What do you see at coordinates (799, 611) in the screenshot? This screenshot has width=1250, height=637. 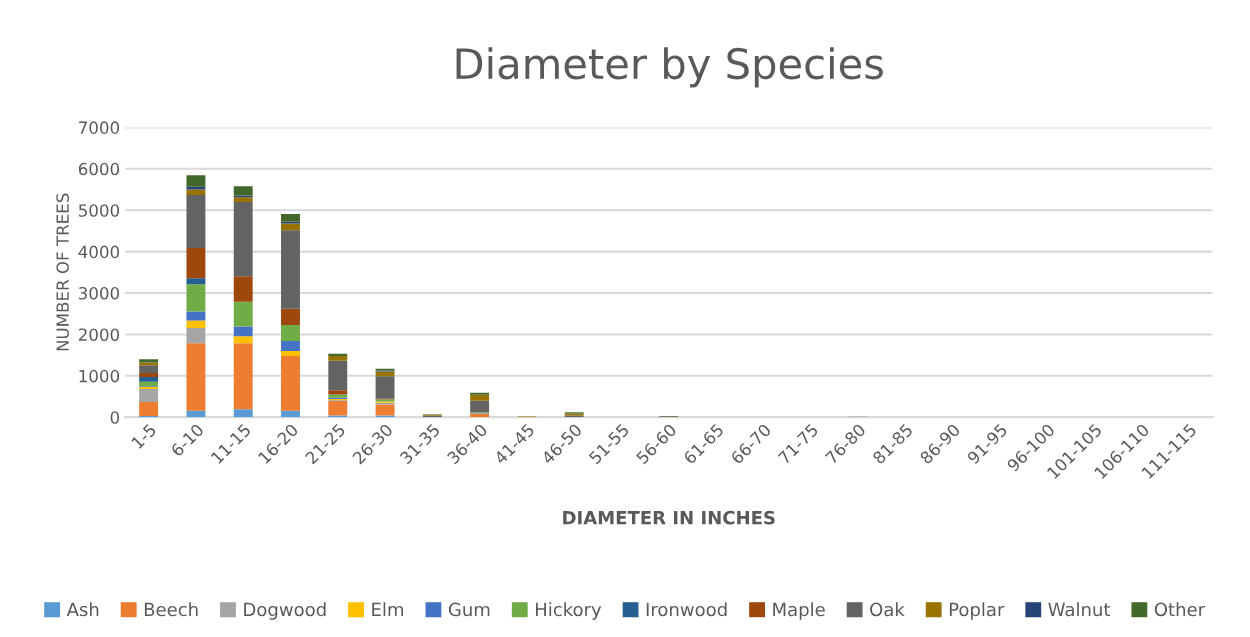 I see `legend-label: Maple` at bounding box center [799, 611].